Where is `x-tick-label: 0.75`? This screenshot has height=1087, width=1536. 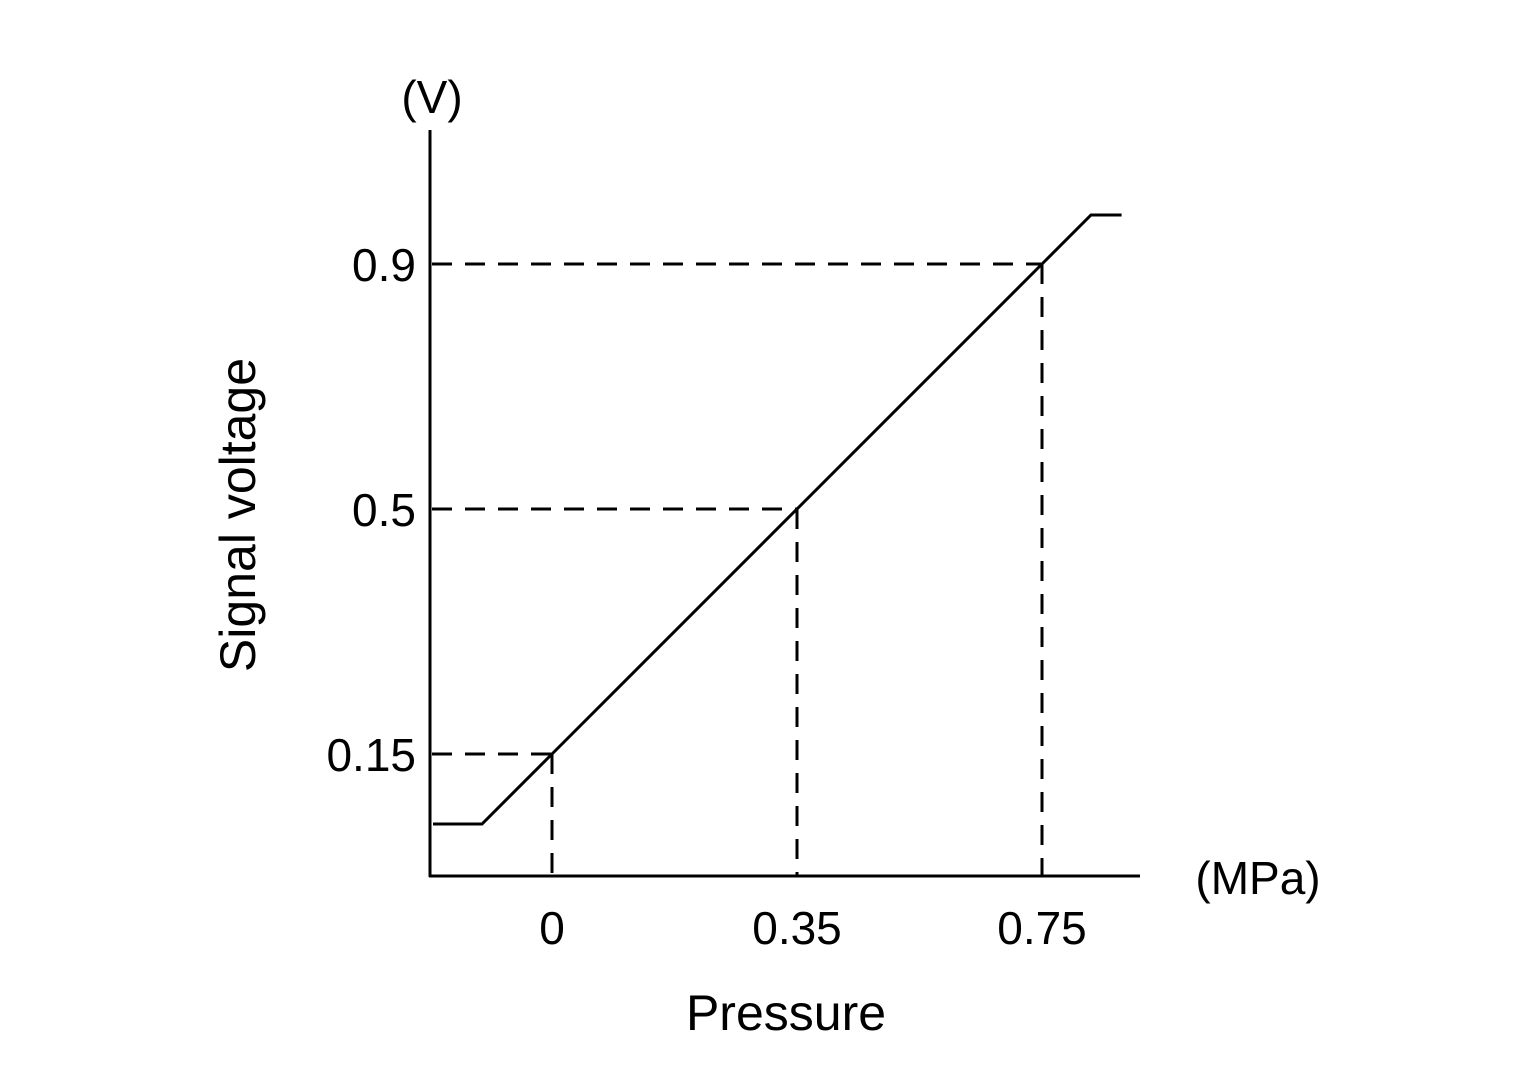
x-tick-label: 0.75 is located at coordinates (1042, 928).